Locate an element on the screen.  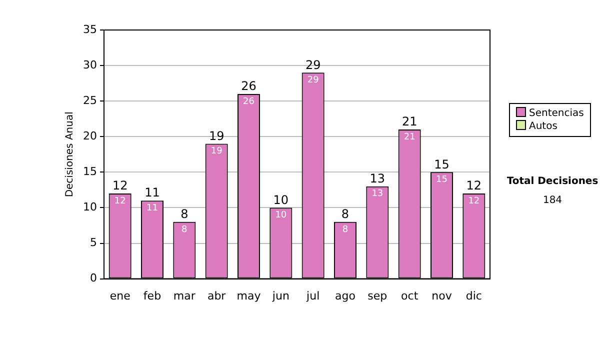
legend-label: Sentencias is located at coordinates (556, 113).